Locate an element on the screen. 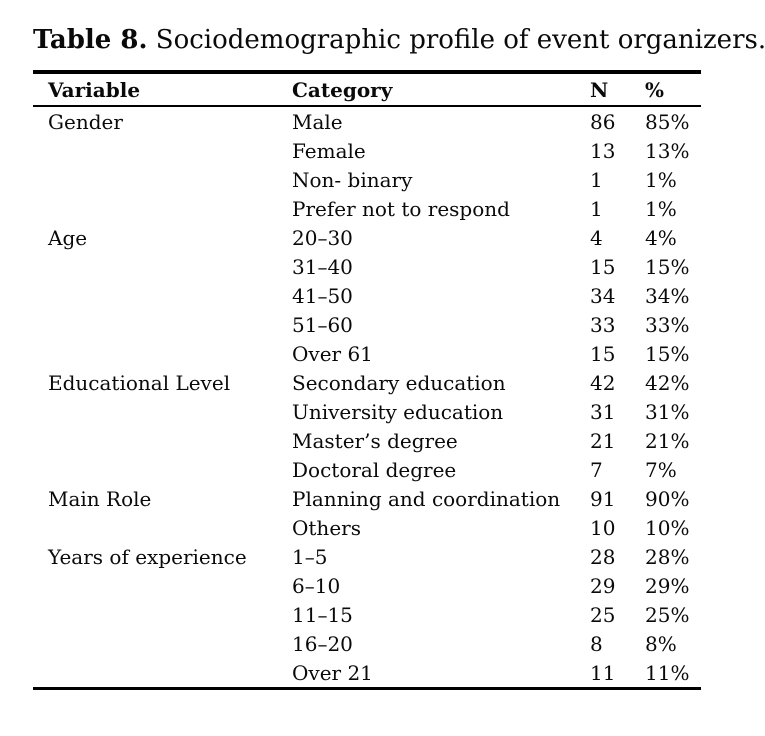  cell-n: 29 is located at coordinates (603, 585).